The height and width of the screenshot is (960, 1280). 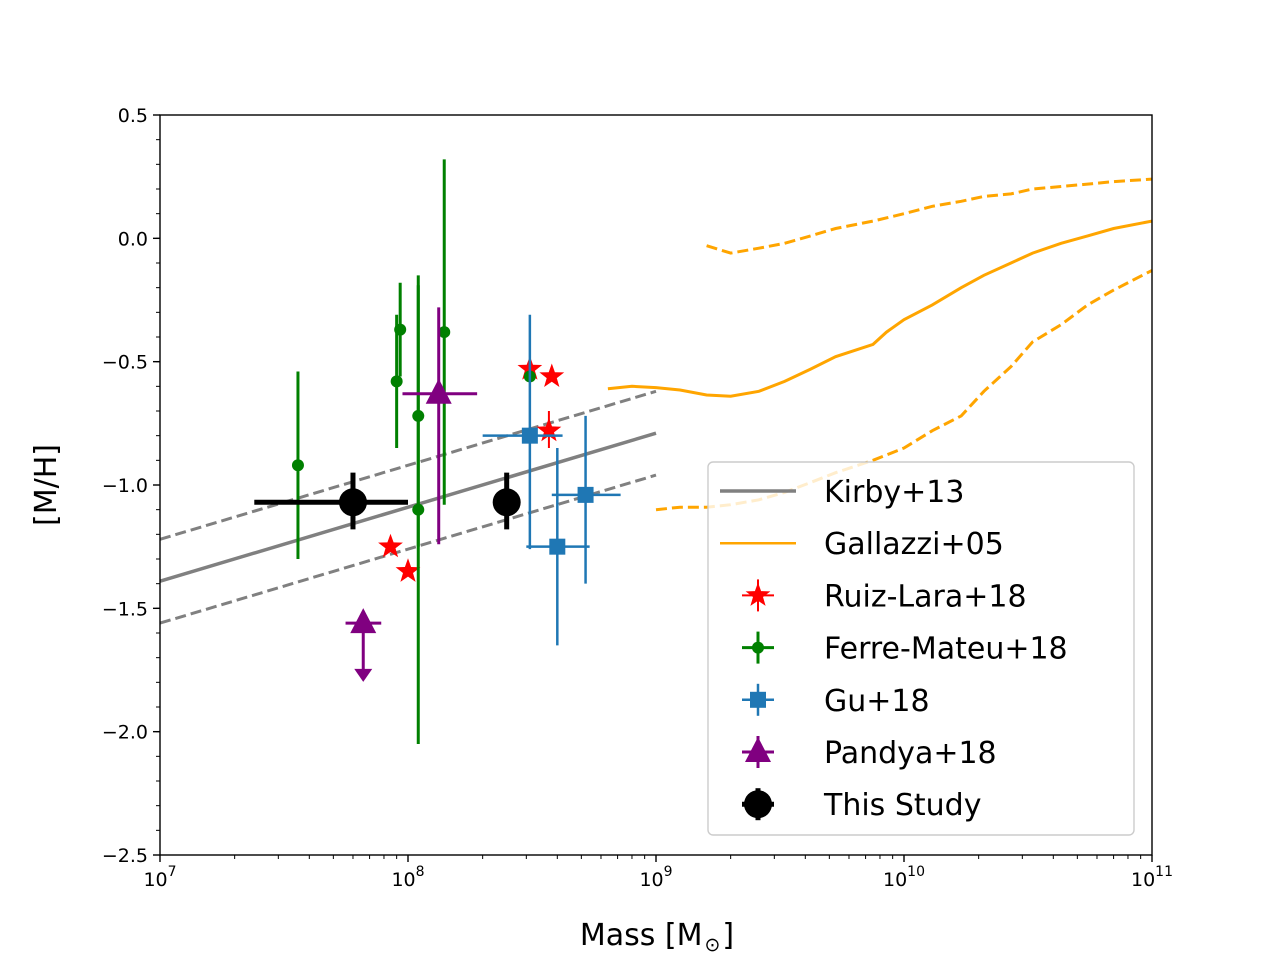 What do you see at coordinates (758, 749) in the screenshot?
I see `legend-pandya-18-marker` at bounding box center [758, 749].